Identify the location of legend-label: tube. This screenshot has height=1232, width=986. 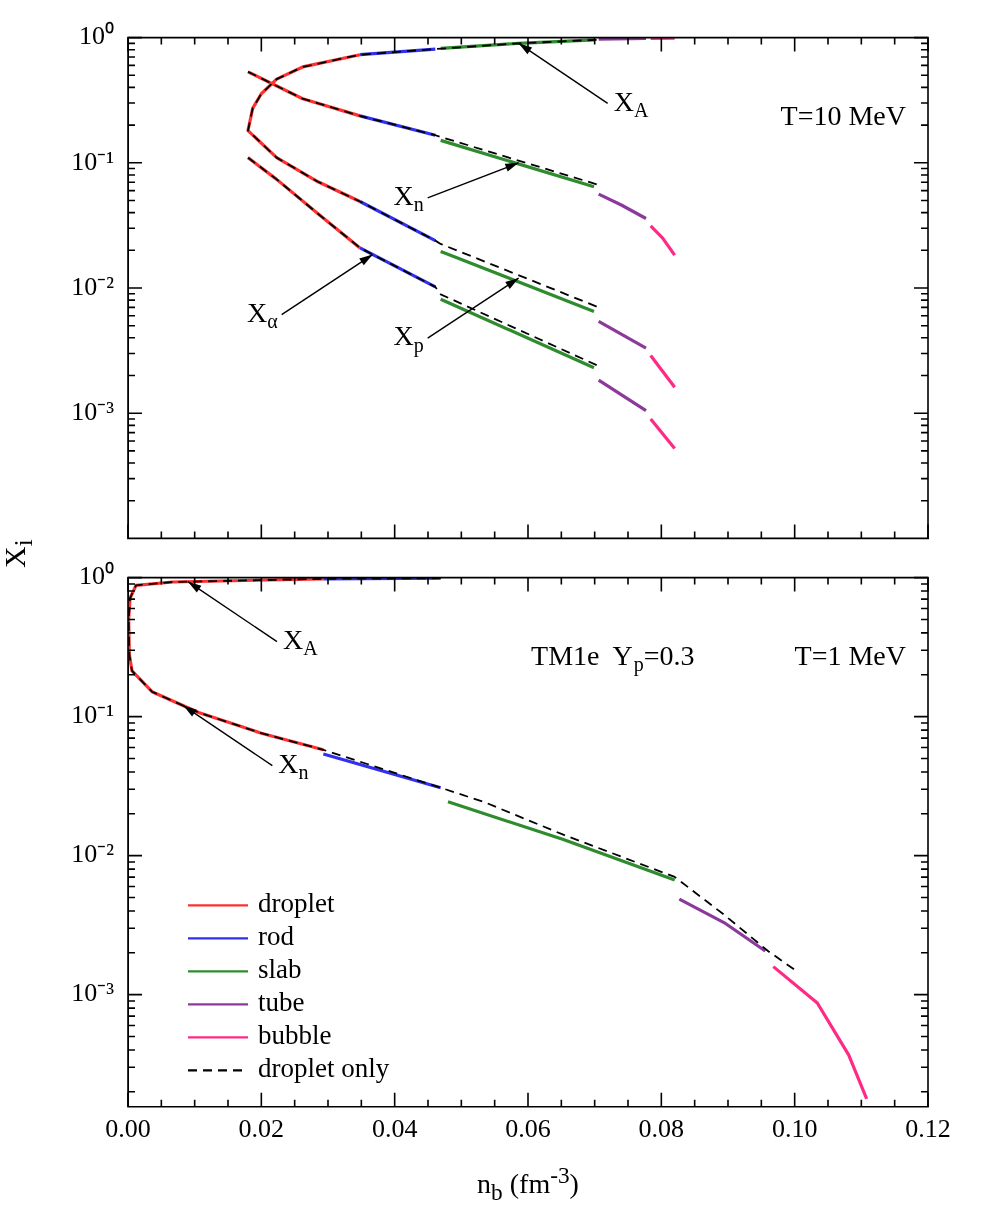
(281, 1002).